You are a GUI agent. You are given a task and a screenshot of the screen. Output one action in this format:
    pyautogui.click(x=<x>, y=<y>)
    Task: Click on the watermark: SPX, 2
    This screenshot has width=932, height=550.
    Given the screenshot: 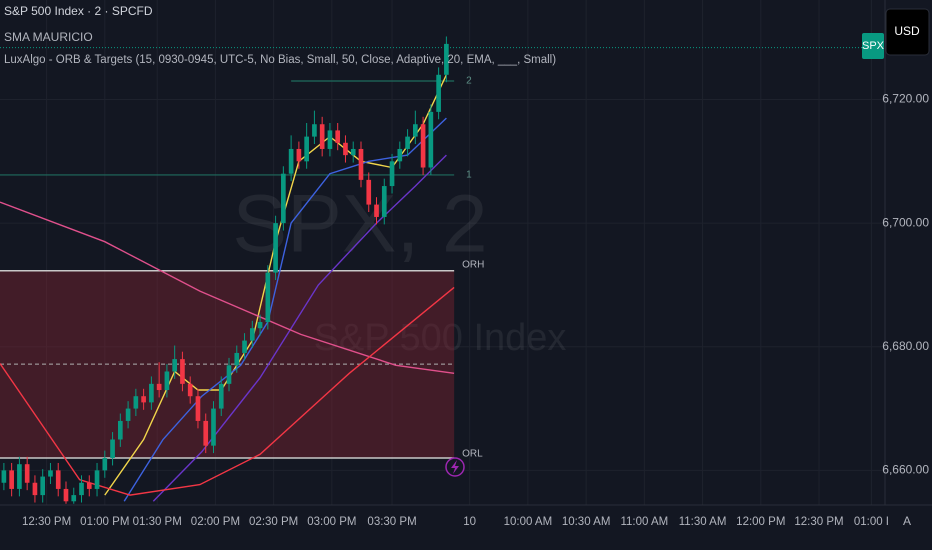 What is the action you would take?
    pyautogui.click(x=359, y=224)
    